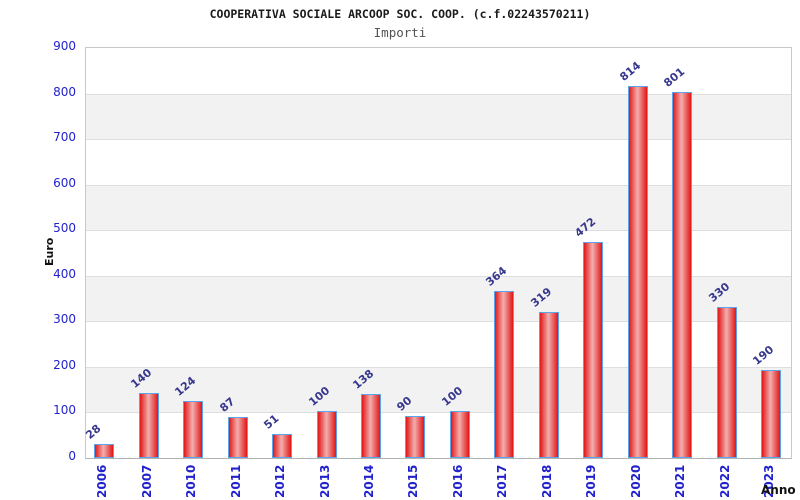 The width and height of the screenshot is (800, 500). I want to click on bar-2020, so click(637, 272).